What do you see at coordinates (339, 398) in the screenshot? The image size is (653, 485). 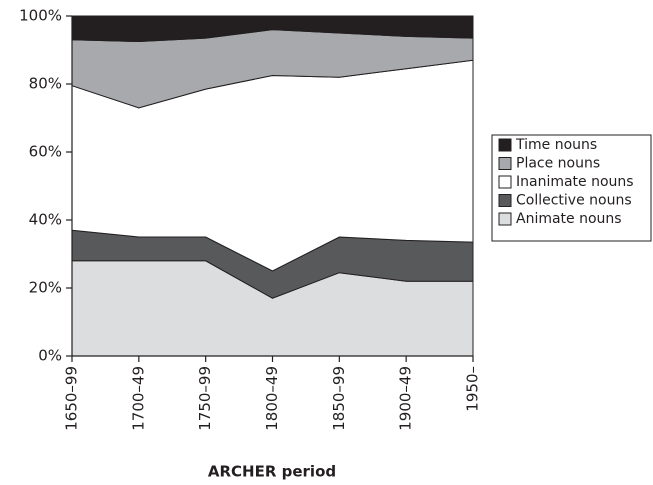 I see `x-tick-label: 1850–99` at bounding box center [339, 398].